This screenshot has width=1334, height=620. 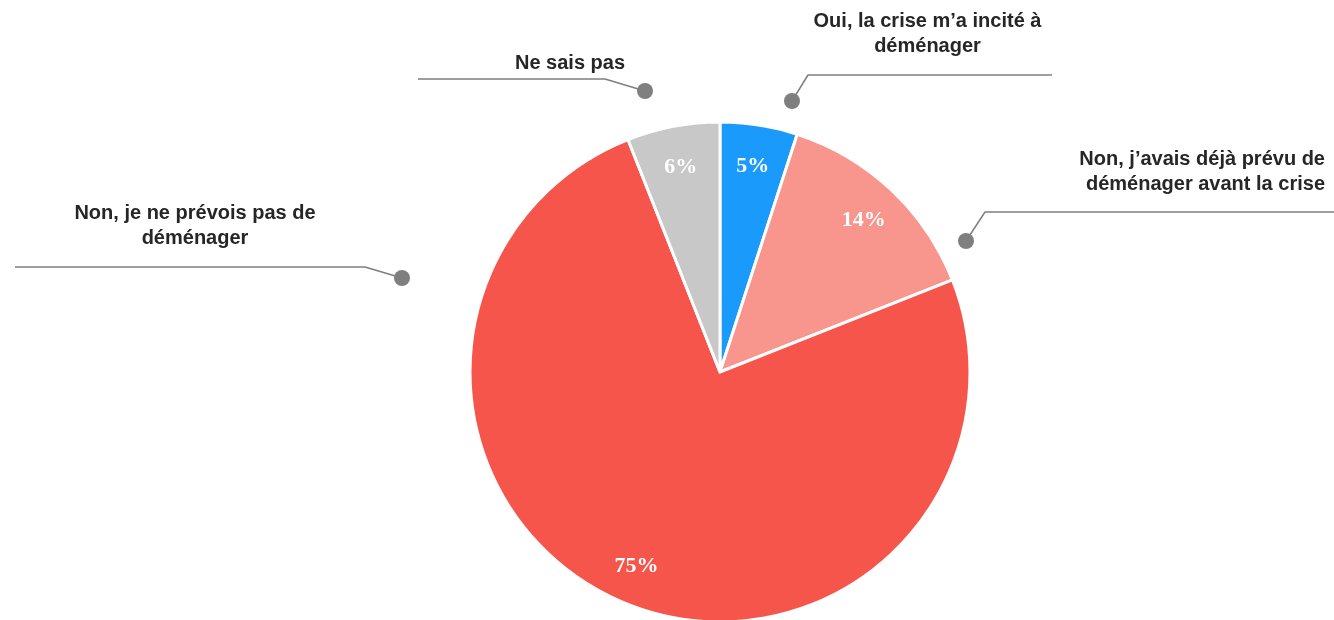 What do you see at coordinates (753, 165) in the screenshot?
I see `data-label: 5%` at bounding box center [753, 165].